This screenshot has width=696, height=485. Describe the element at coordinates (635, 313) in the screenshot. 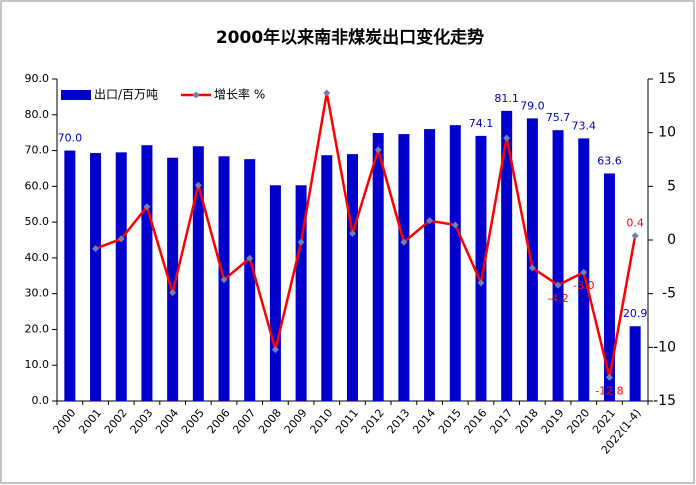

I see `bar-value-label: 20.9` at that location.